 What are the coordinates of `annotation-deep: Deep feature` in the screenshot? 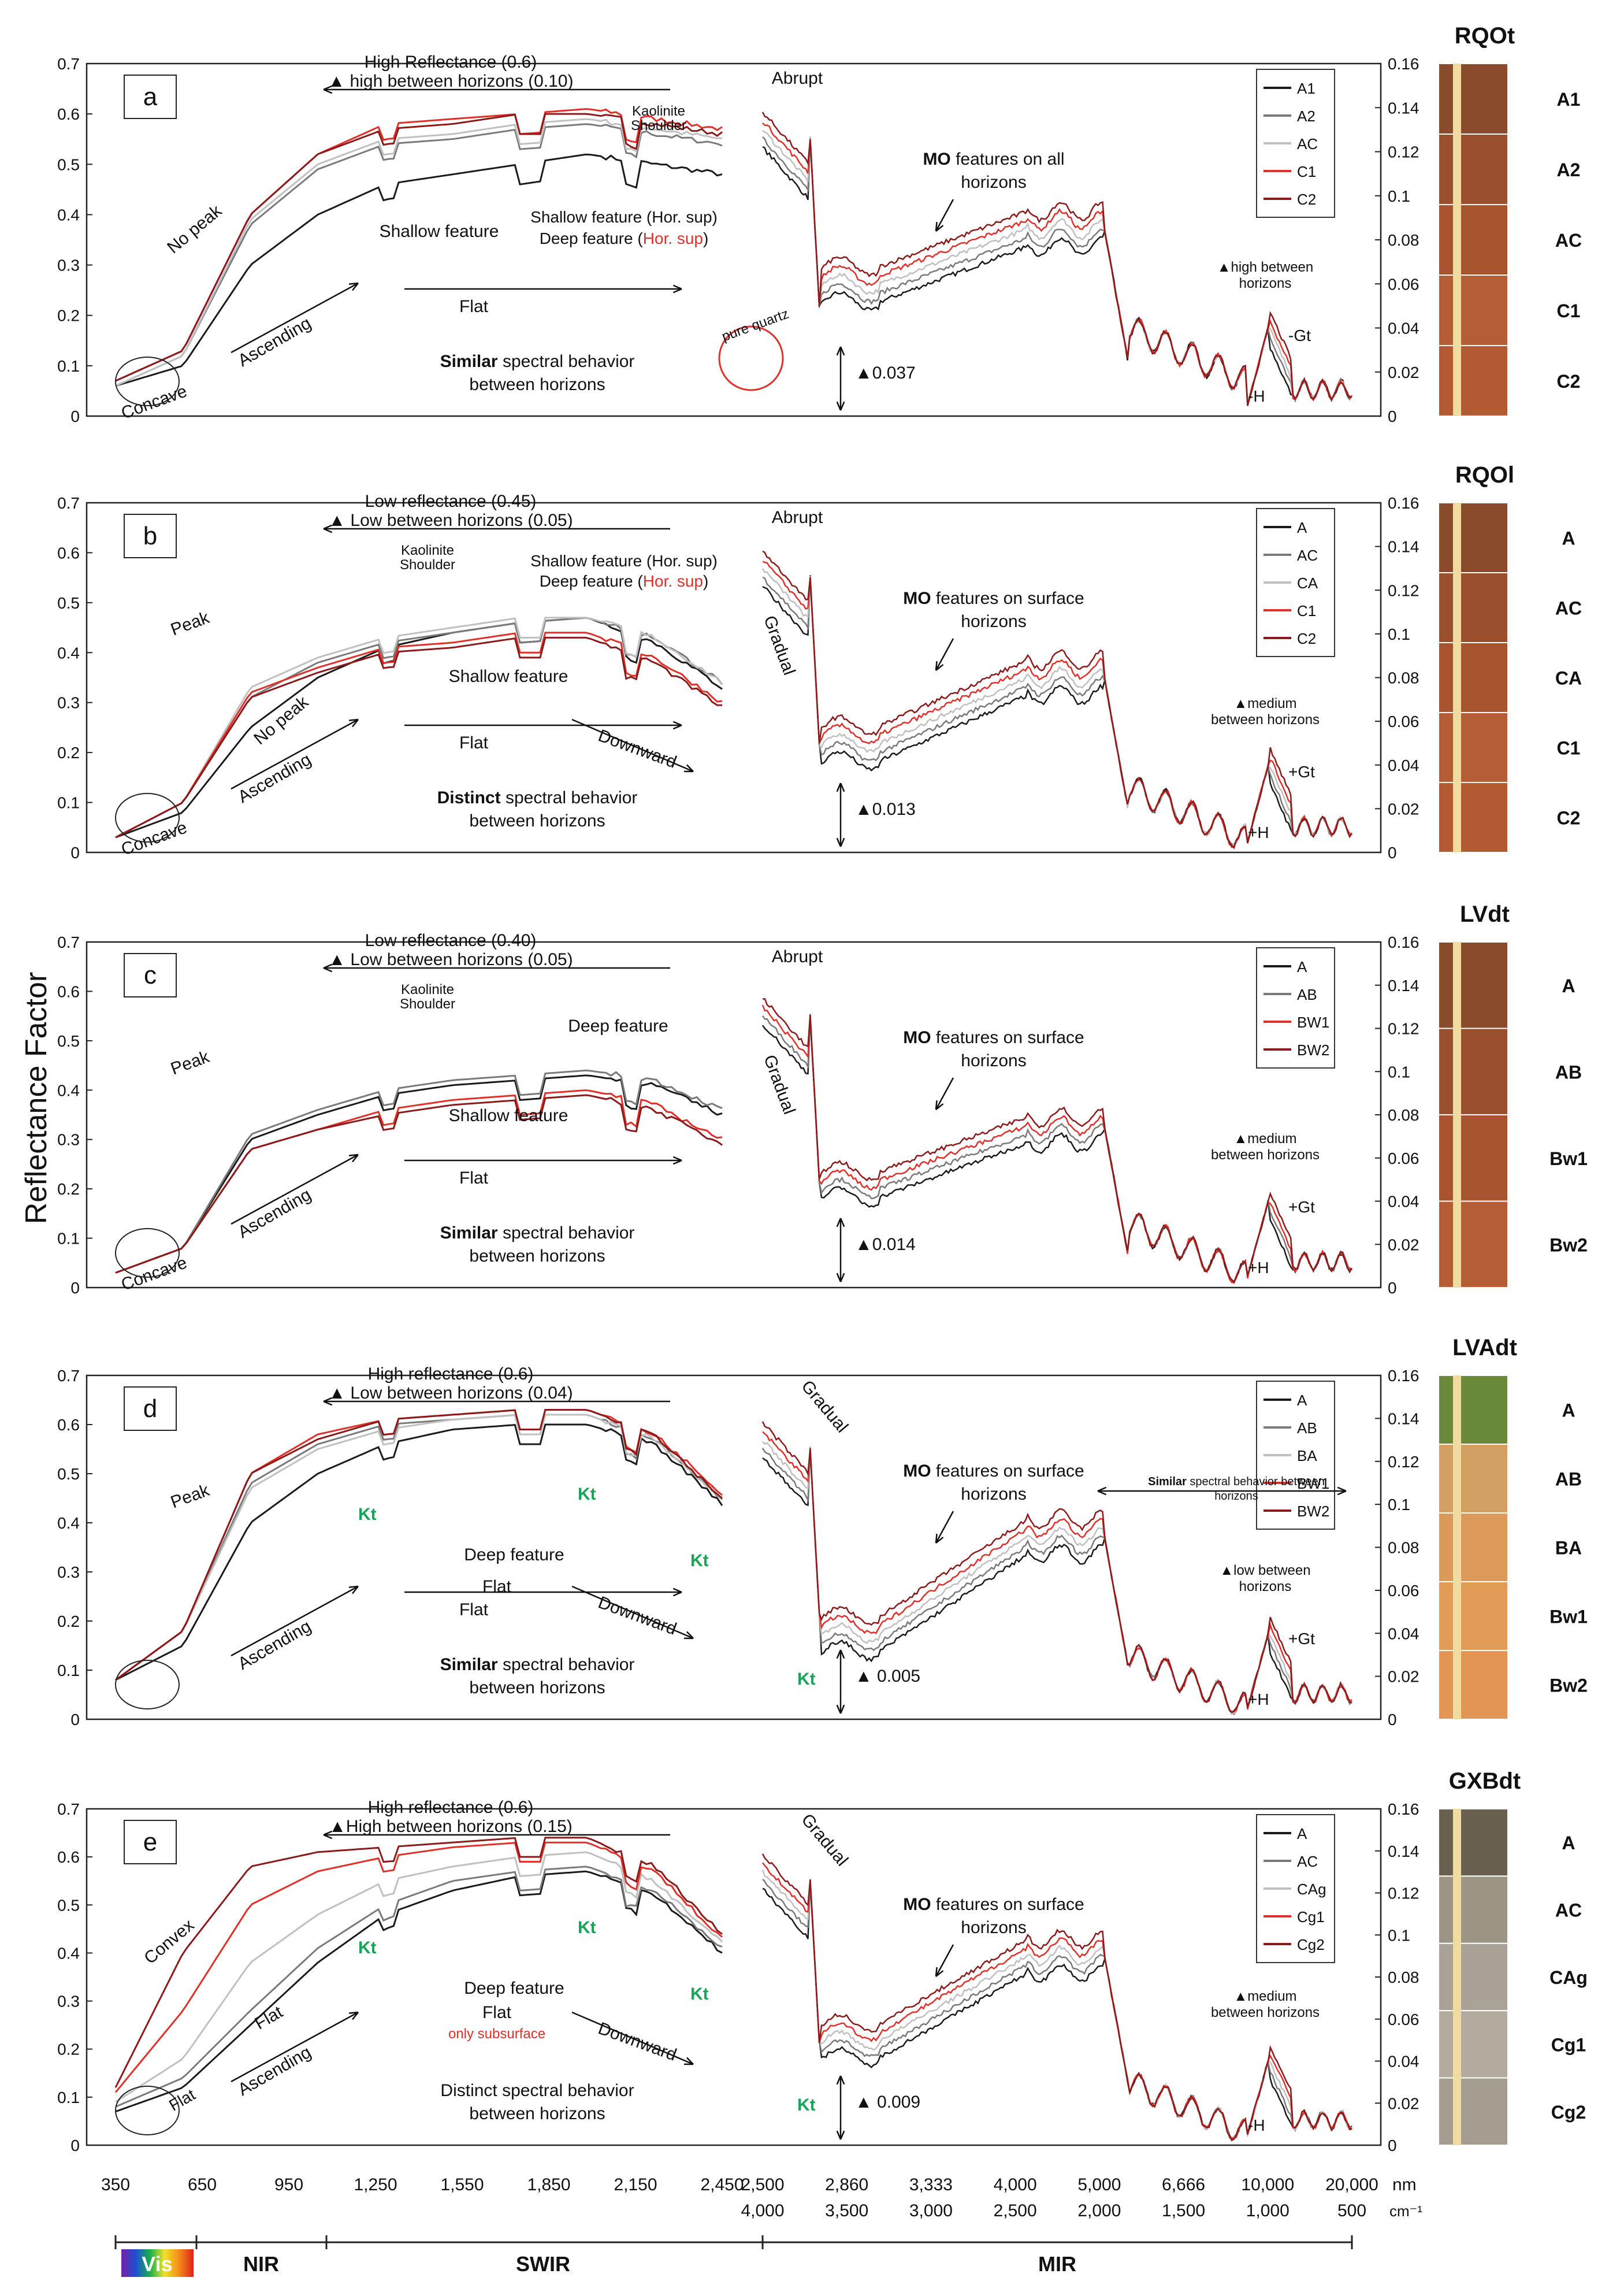 It's located at (514, 1988).